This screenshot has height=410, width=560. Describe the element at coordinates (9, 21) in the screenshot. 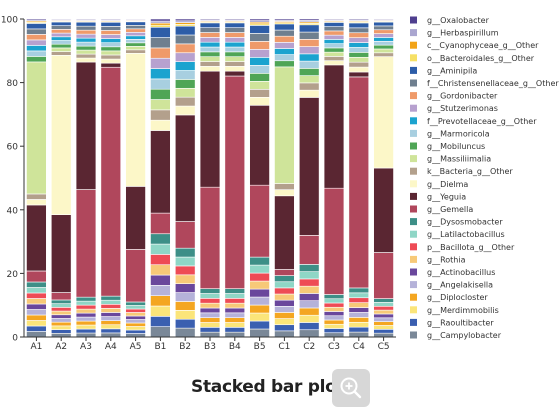

I see `y-tick-label: 100` at that location.